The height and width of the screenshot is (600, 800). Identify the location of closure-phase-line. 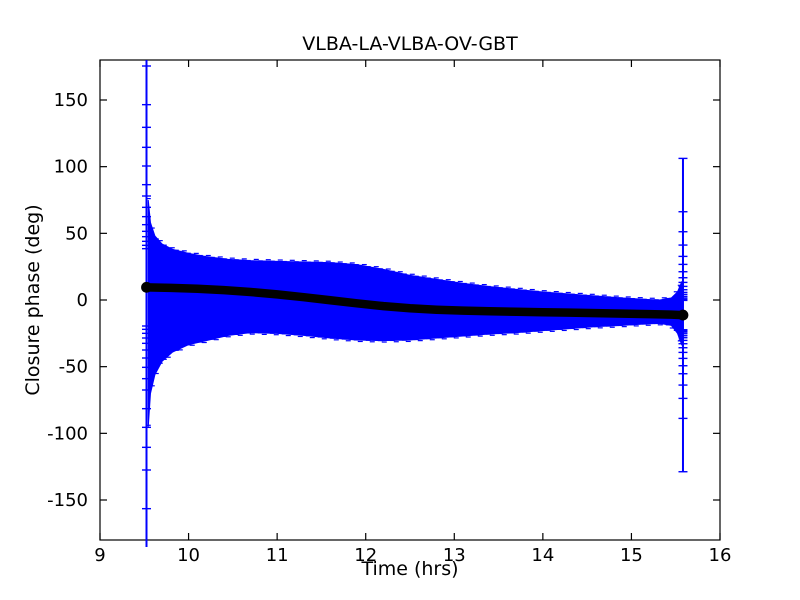
(415, 301).